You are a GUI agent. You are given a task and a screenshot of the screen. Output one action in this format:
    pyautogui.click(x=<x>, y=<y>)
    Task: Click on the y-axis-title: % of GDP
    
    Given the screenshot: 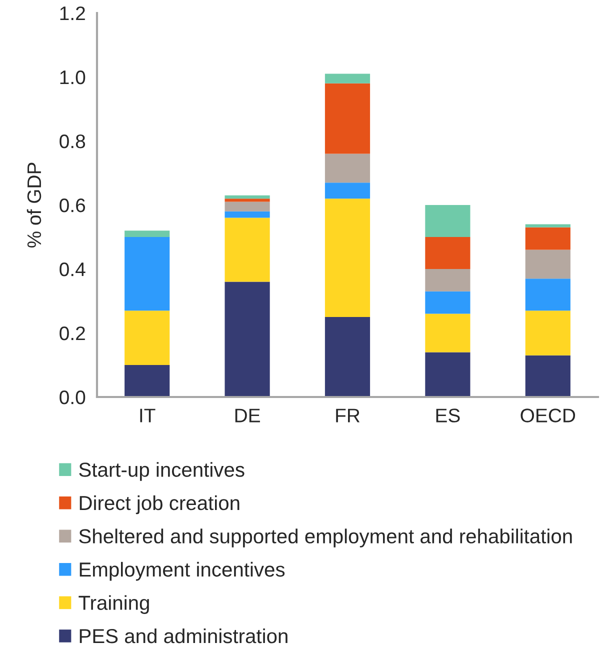 What is the action you would take?
    pyautogui.click(x=34, y=205)
    